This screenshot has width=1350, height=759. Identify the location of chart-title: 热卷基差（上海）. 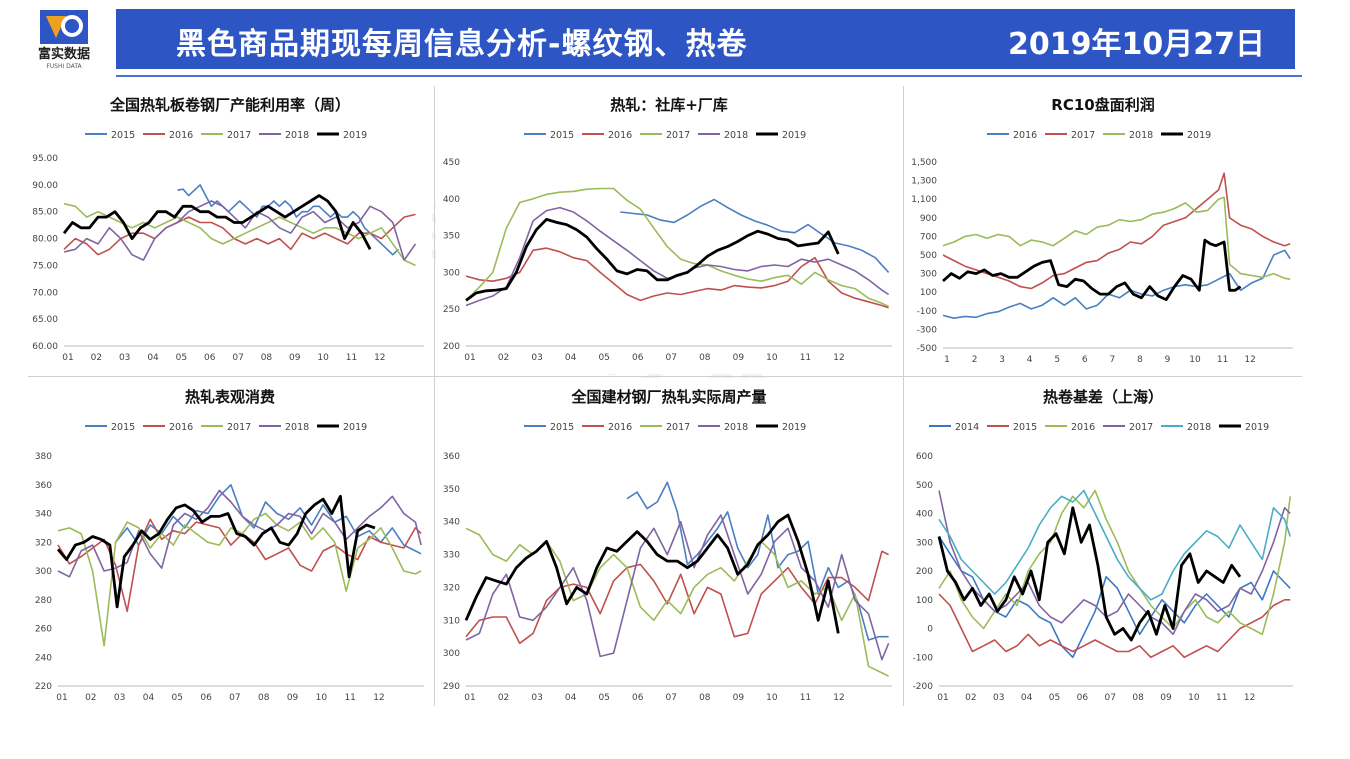
(1103, 397).